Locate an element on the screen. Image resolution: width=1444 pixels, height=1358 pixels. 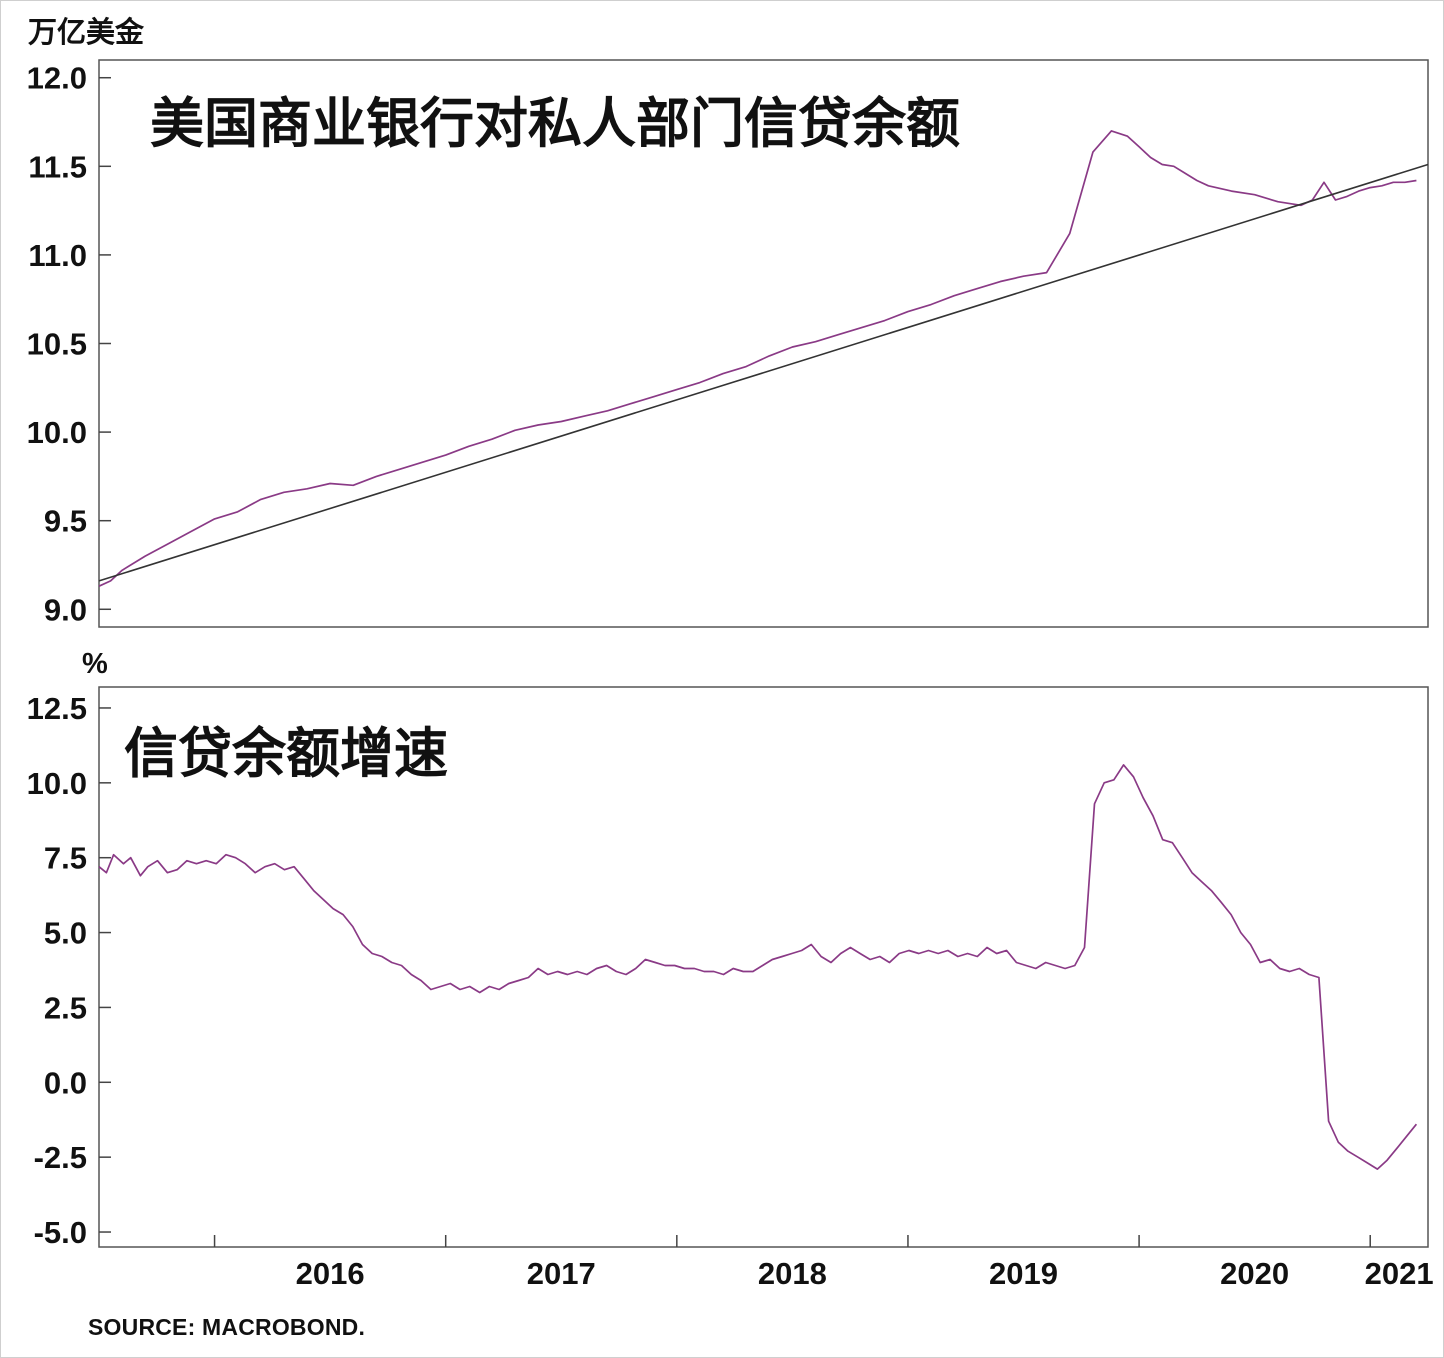
chart-title-top: 美国商业银行对私人部门信贷余额 is located at coordinates (555, 124).